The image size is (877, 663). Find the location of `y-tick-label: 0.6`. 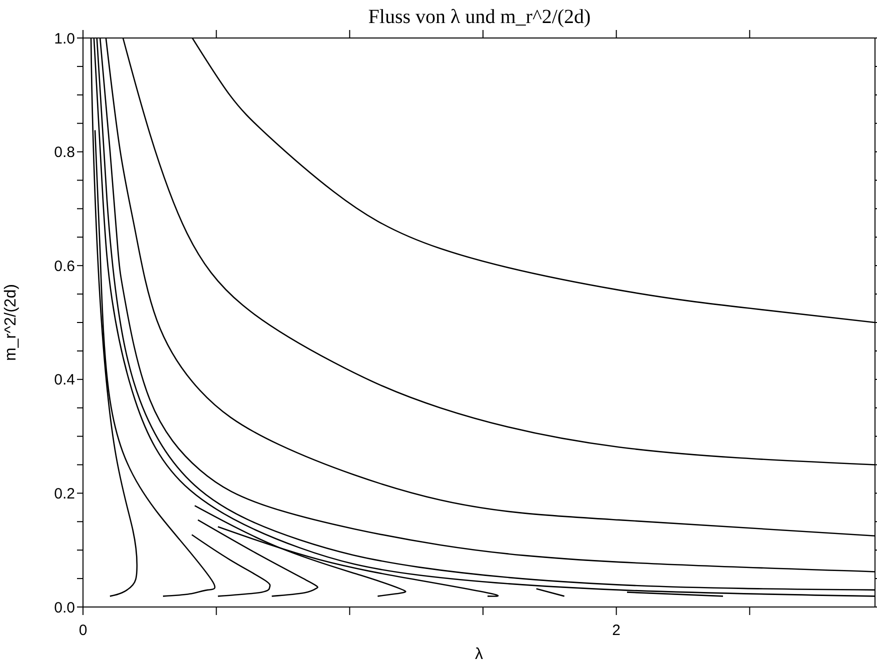

y-tick-label: 0.6 is located at coordinates (64, 266).